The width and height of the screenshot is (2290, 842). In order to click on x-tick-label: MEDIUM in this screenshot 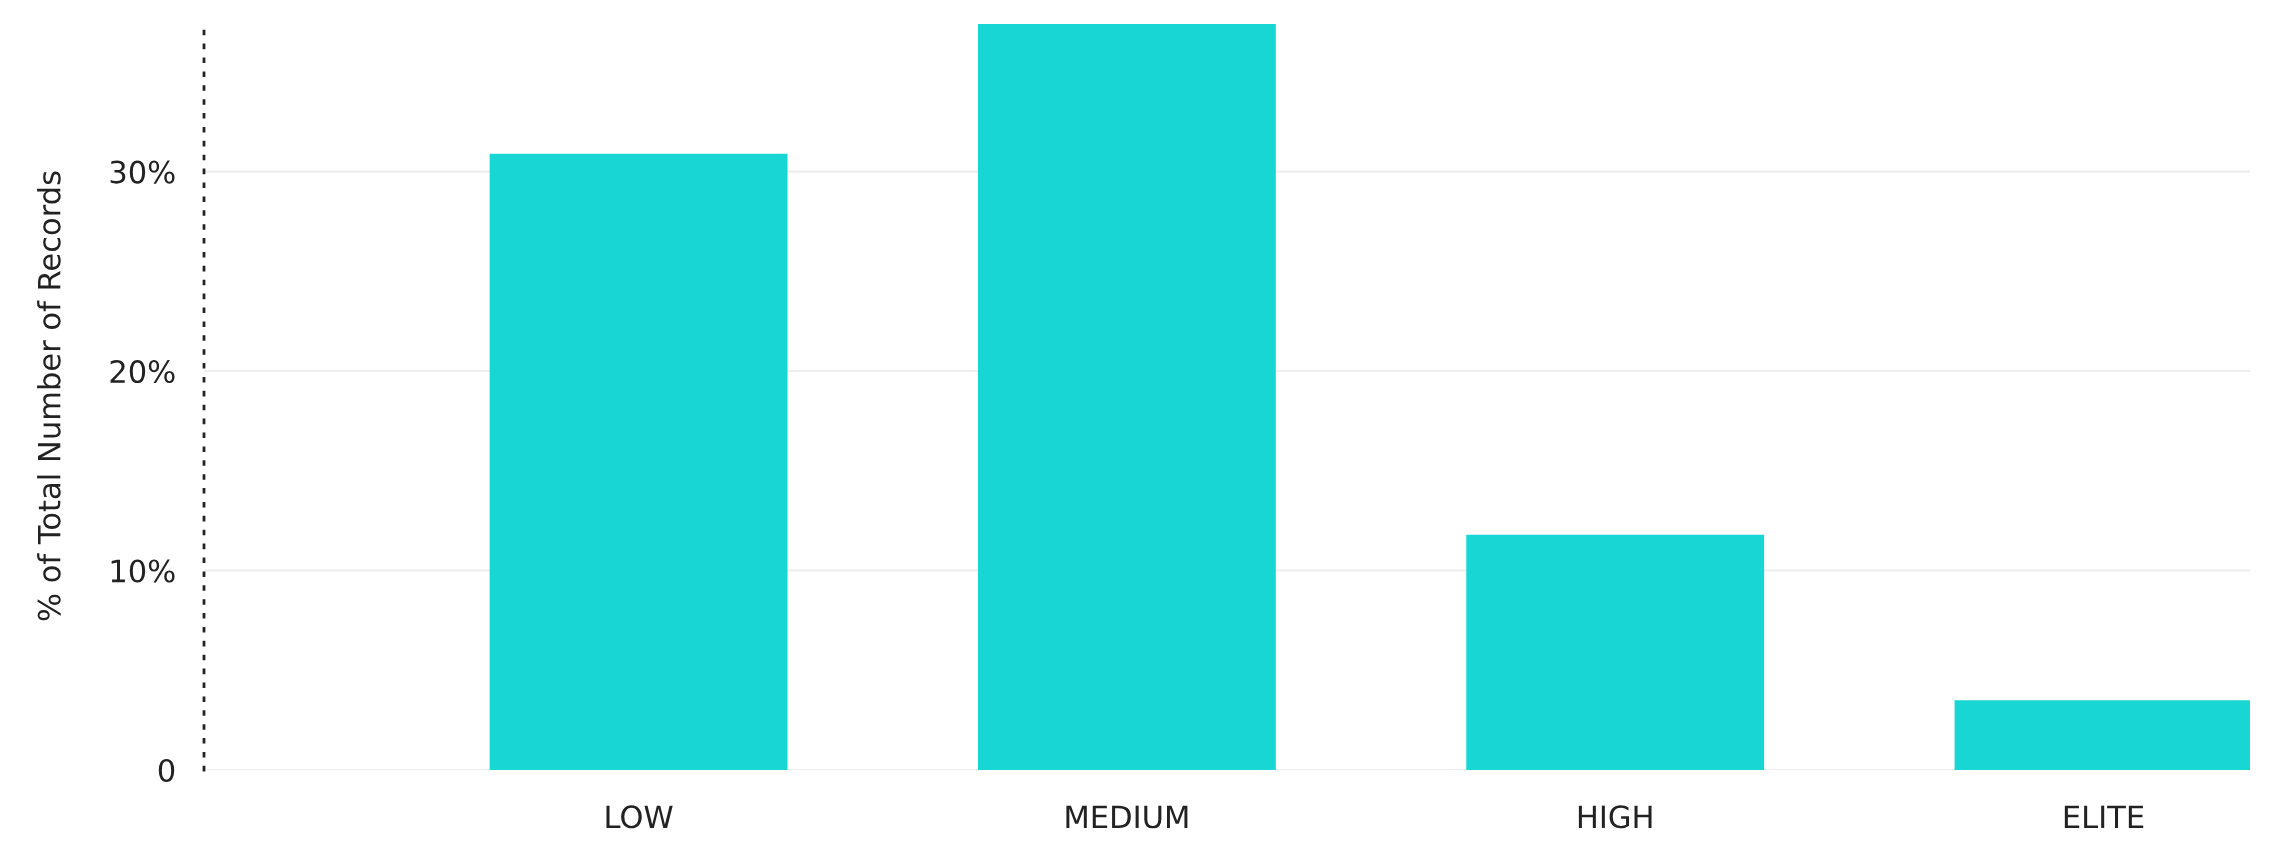, I will do `click(1127, 817)`.